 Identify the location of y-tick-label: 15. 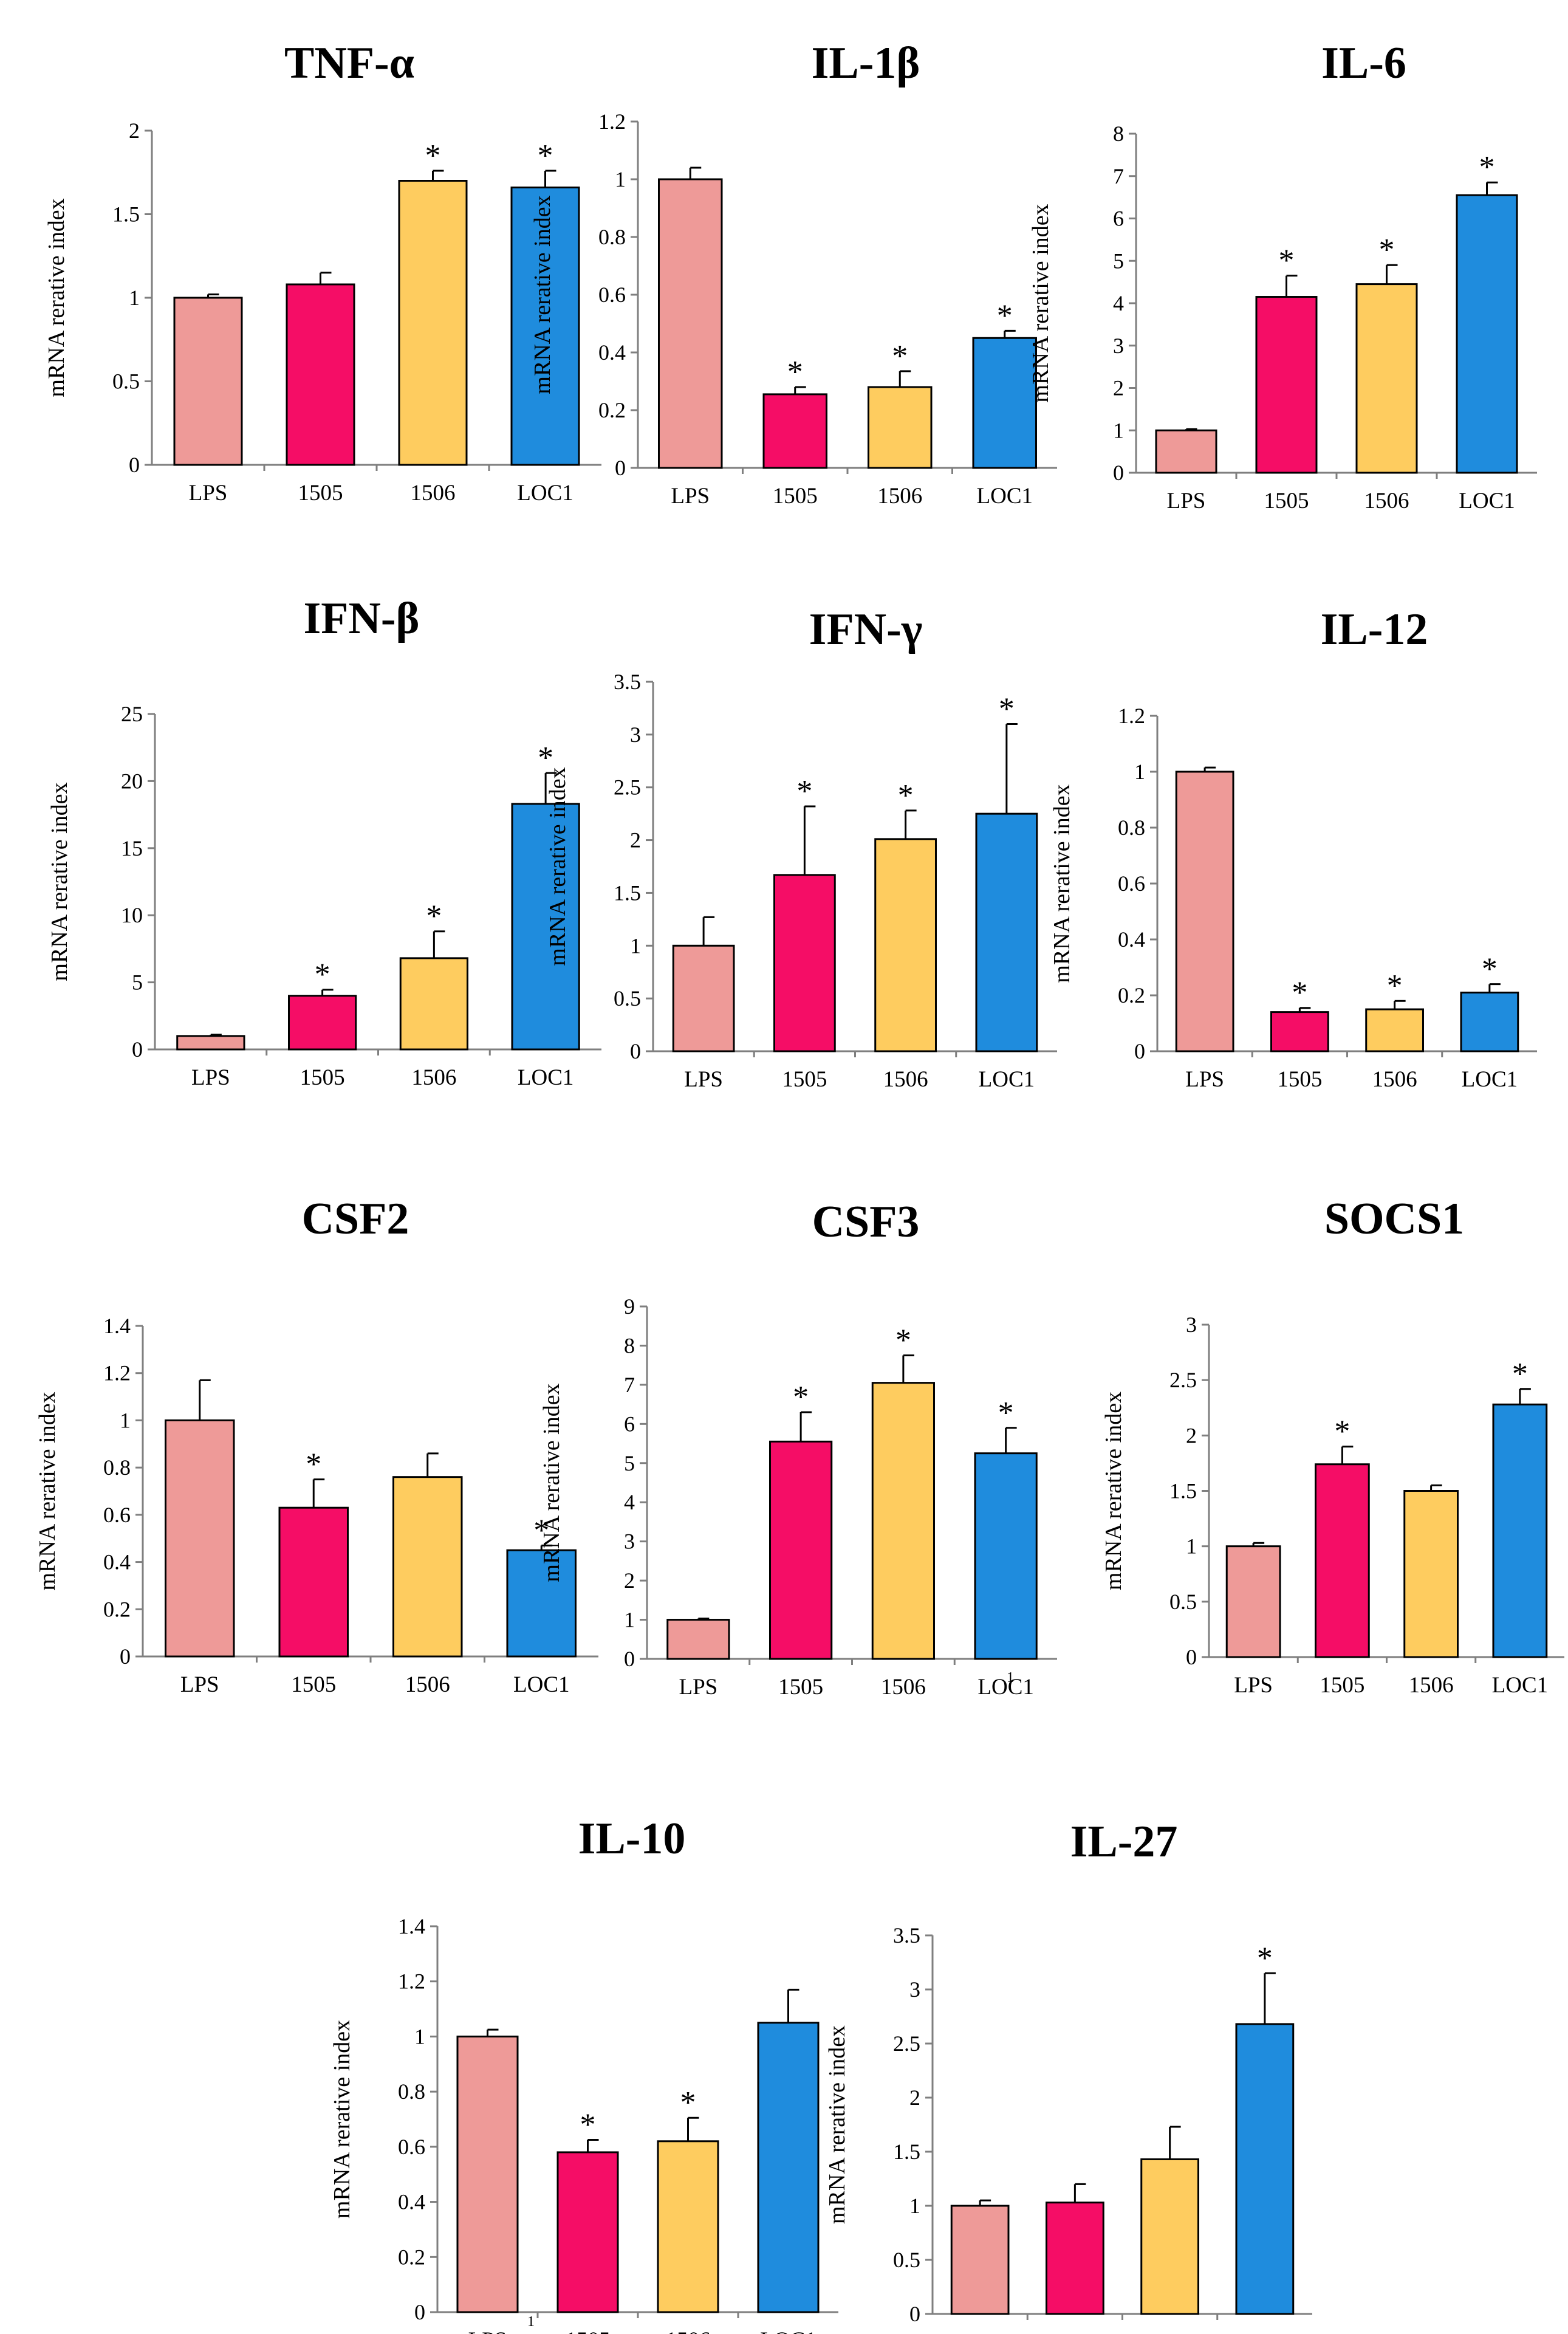
(132, 848).